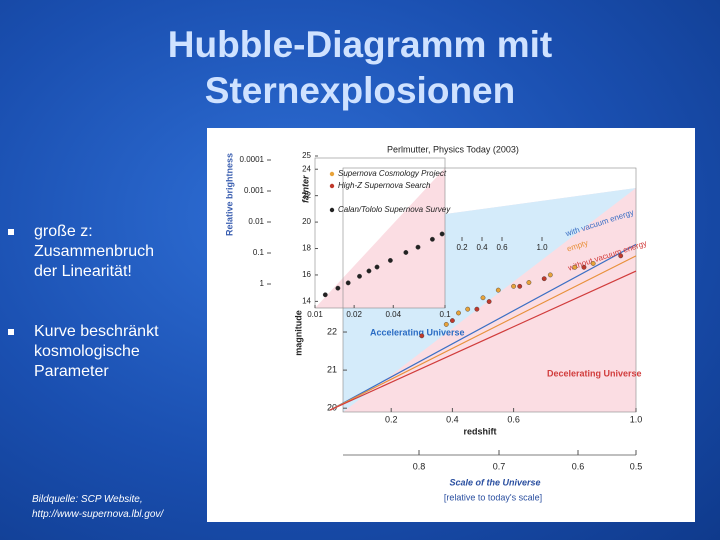  I want to click on brightness-label: Relative brightness, so click(229, 194).